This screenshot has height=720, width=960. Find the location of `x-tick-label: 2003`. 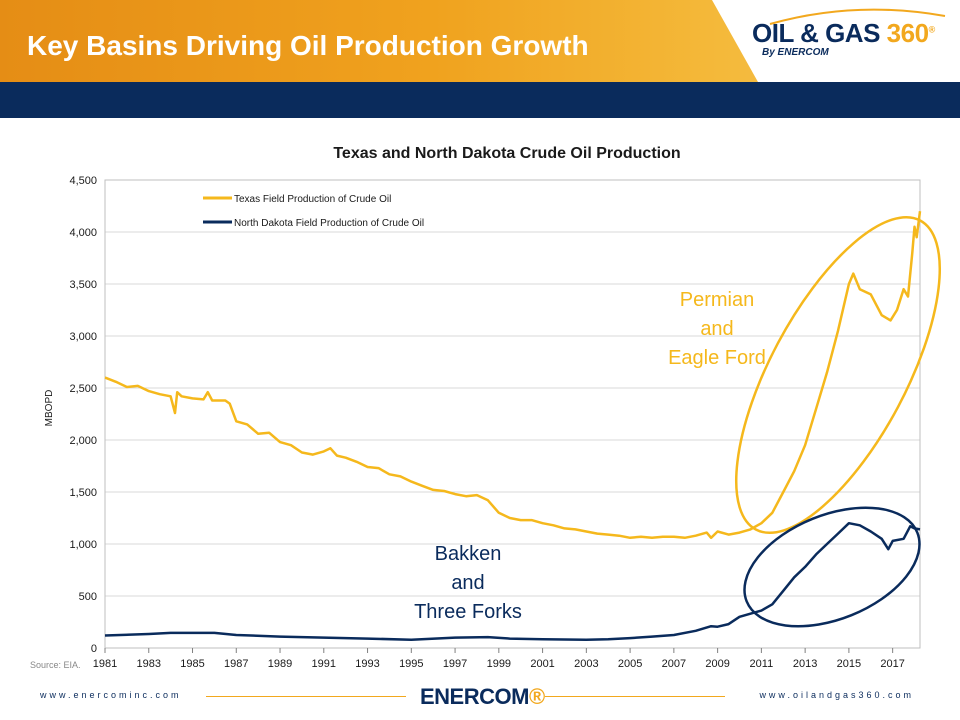

x-tick-label: 2003 is located at coordinates (586, 664).